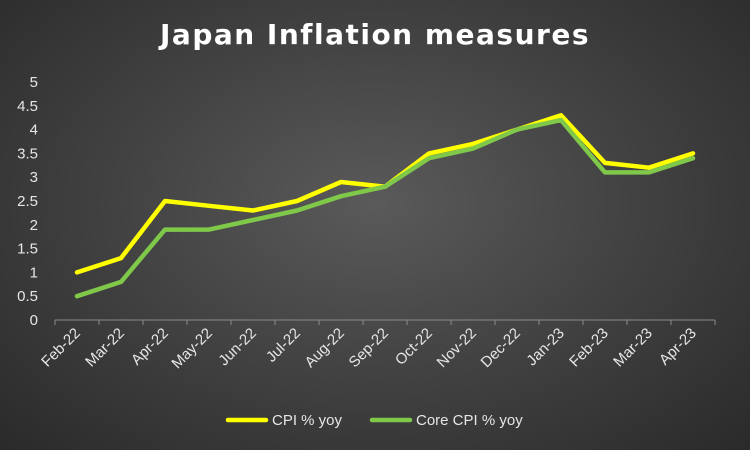  Describe the element at coordinates (150, 347) in the screenshot. I see `x-tick-label: Apr-22` at that location.